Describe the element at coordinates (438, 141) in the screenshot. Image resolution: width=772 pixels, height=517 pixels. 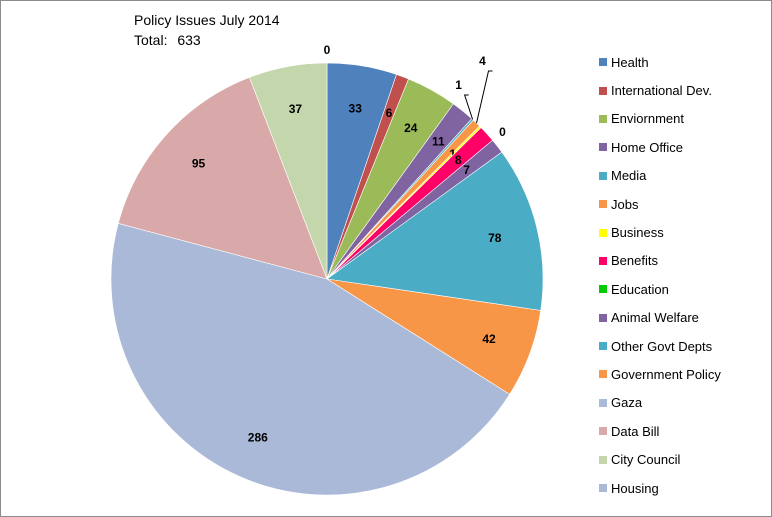
I see `data-label-home-office: 11` at that location.